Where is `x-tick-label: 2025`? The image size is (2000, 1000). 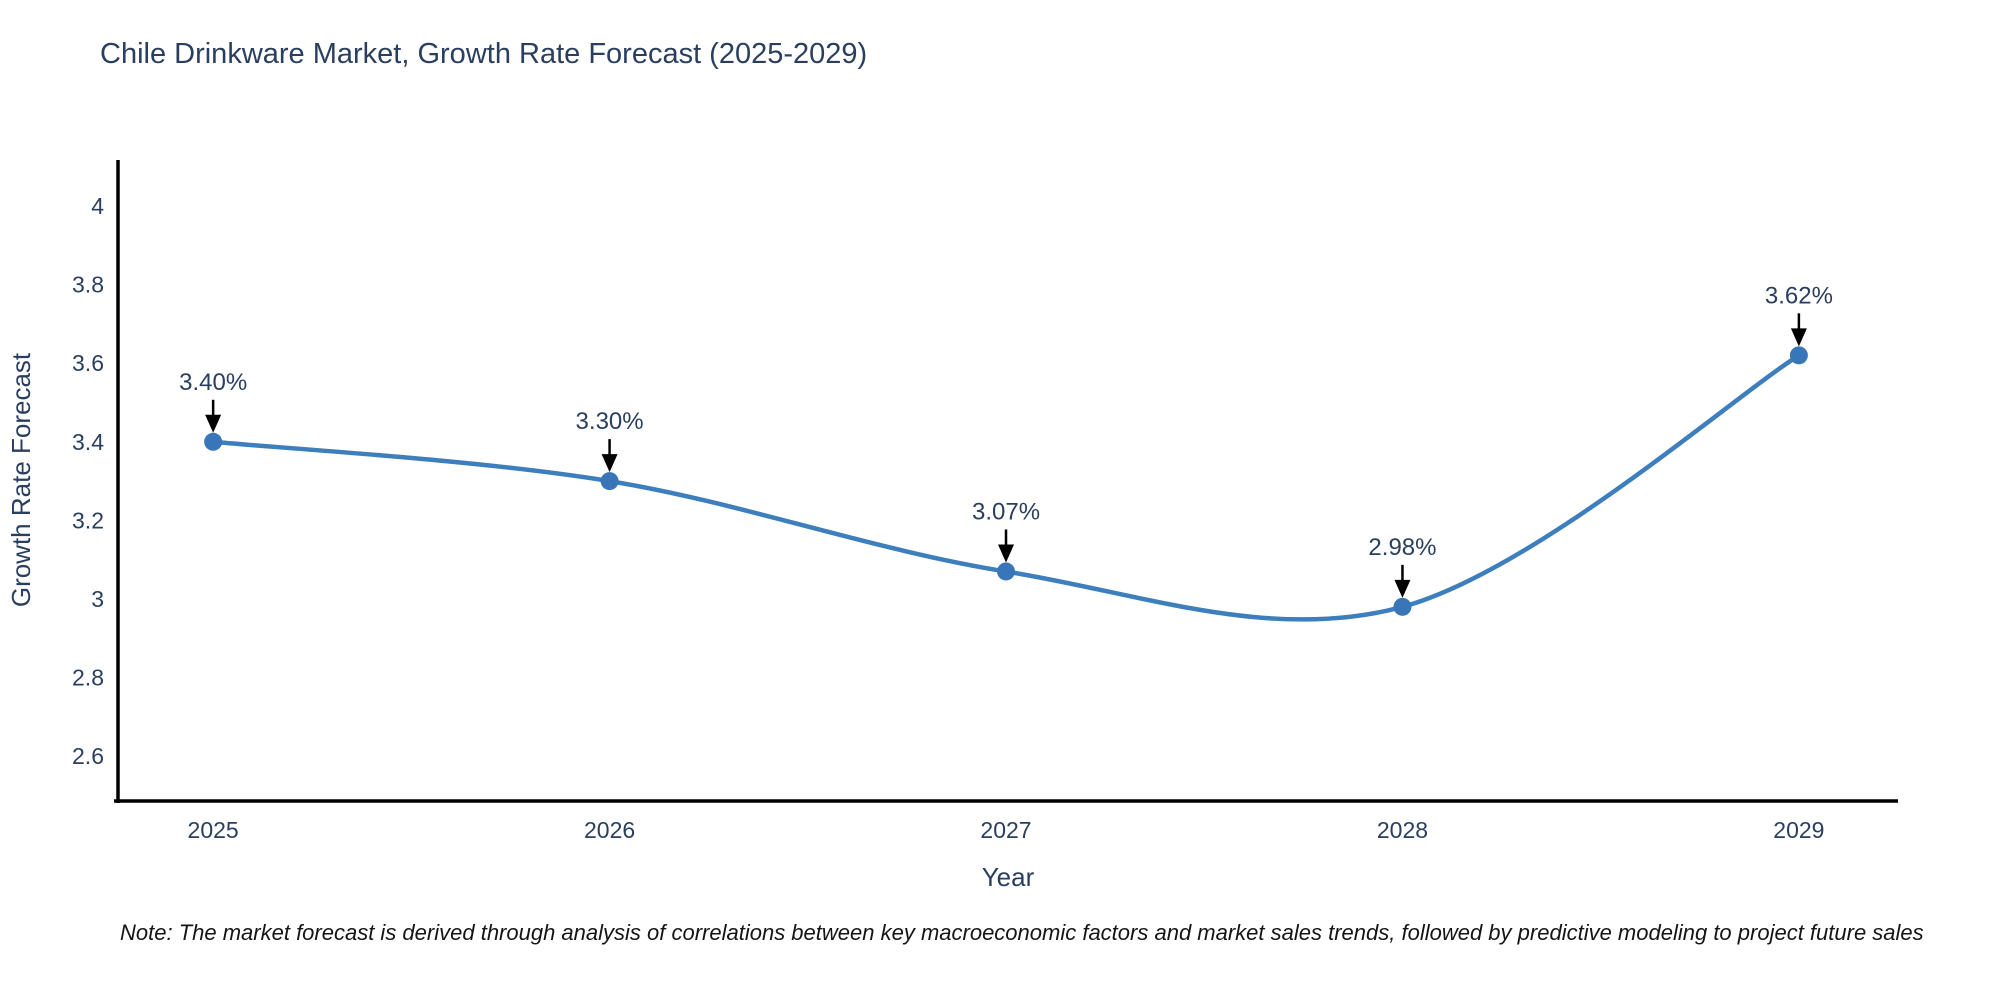 x-tick-label: 2025 is located at coordinates (213, 830).